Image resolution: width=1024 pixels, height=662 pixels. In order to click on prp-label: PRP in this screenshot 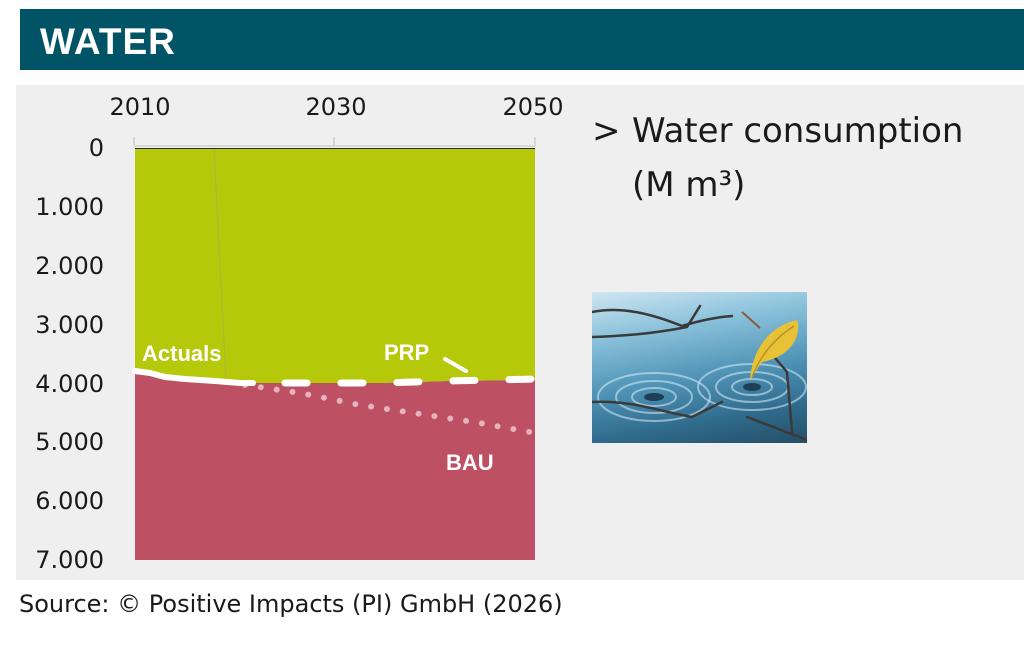, I will do `click(406, 352)`.